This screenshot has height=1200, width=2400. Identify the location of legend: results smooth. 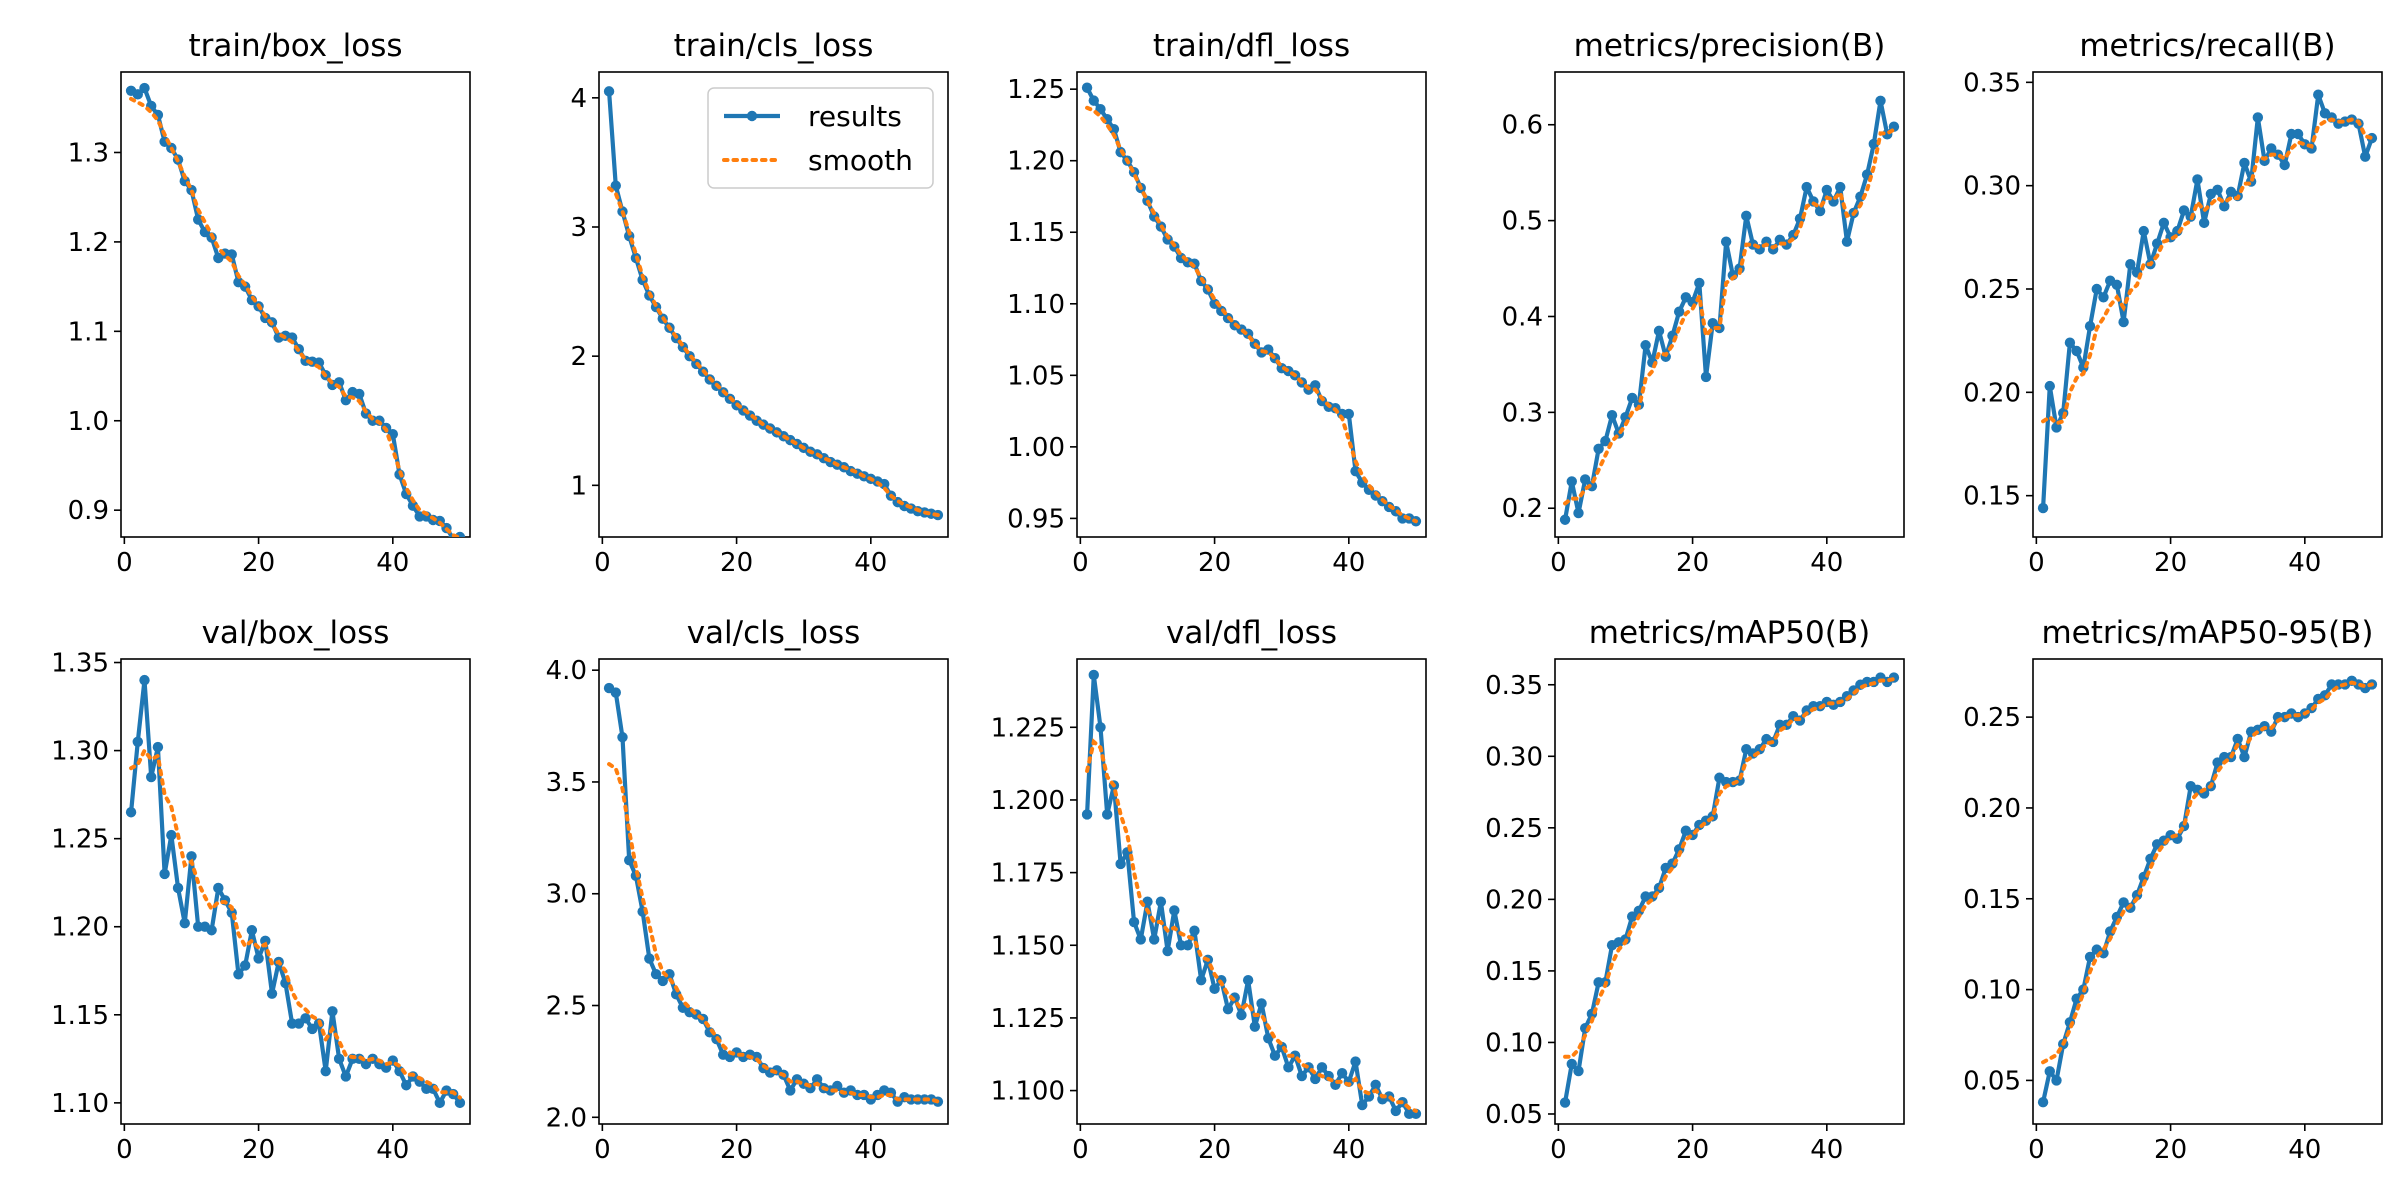
(820, 138).